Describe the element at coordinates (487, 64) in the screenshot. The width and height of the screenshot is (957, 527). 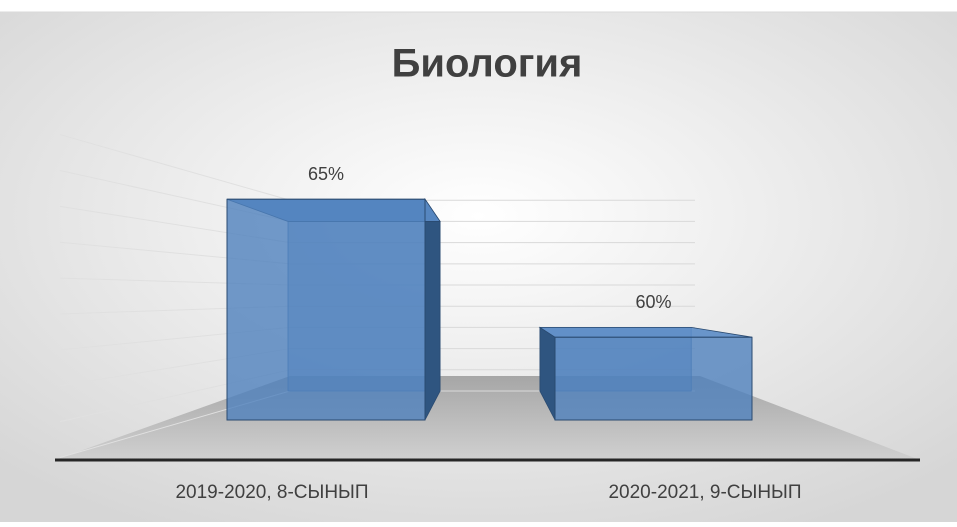
I see `chart-title: Биология` at that location.